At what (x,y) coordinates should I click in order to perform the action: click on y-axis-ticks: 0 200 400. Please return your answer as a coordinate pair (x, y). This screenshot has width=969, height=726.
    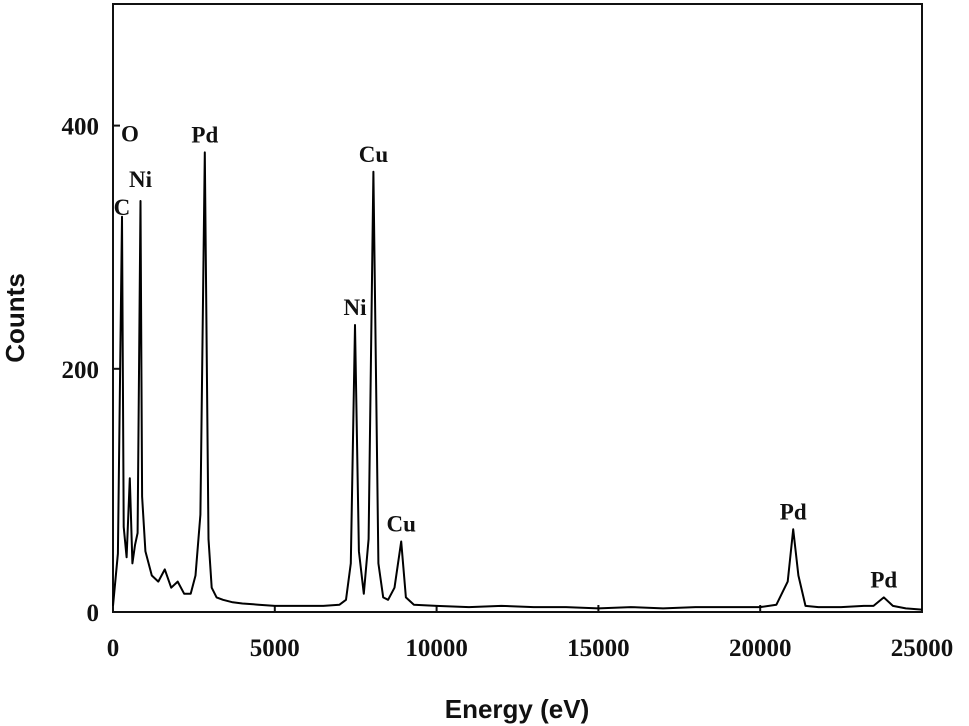
    Looking at the image, I should click on (91, 370).